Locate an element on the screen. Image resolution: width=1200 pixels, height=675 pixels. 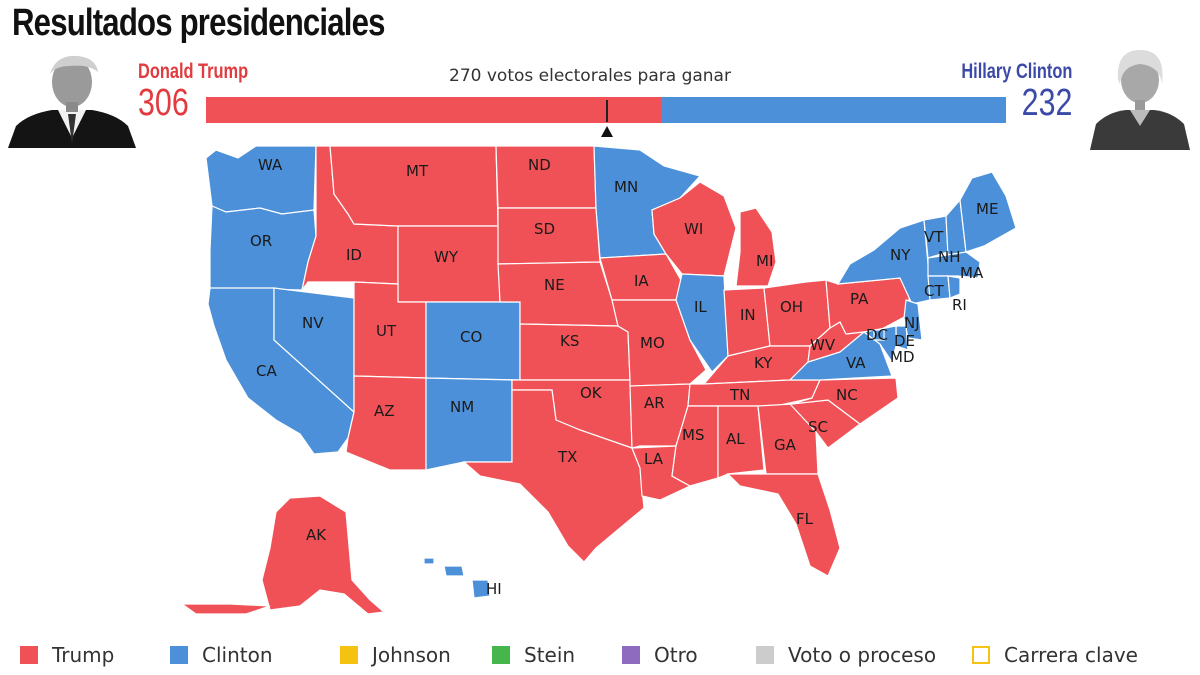
state-ri is located at coordinates (954, 287).